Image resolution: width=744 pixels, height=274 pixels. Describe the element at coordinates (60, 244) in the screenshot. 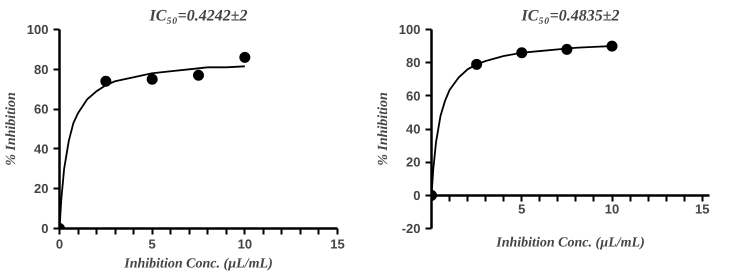

I see `x-tick-label: 0` at that location.